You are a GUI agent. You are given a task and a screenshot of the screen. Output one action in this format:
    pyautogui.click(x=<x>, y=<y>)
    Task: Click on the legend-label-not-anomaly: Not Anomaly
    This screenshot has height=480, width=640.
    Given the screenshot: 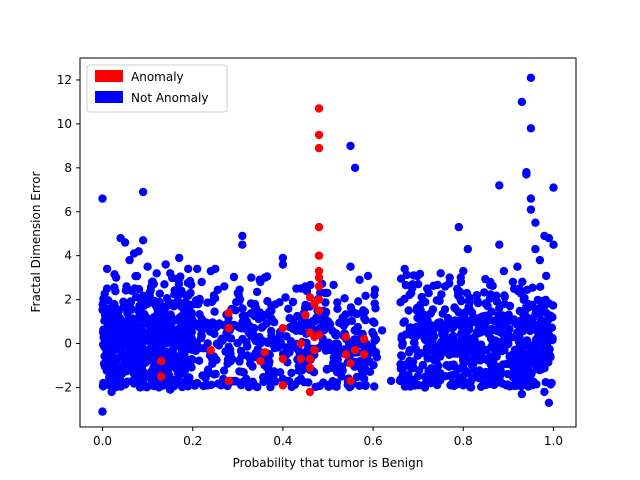 What is the action you would take?
    pyautogui.click(x=169, y=98)
    